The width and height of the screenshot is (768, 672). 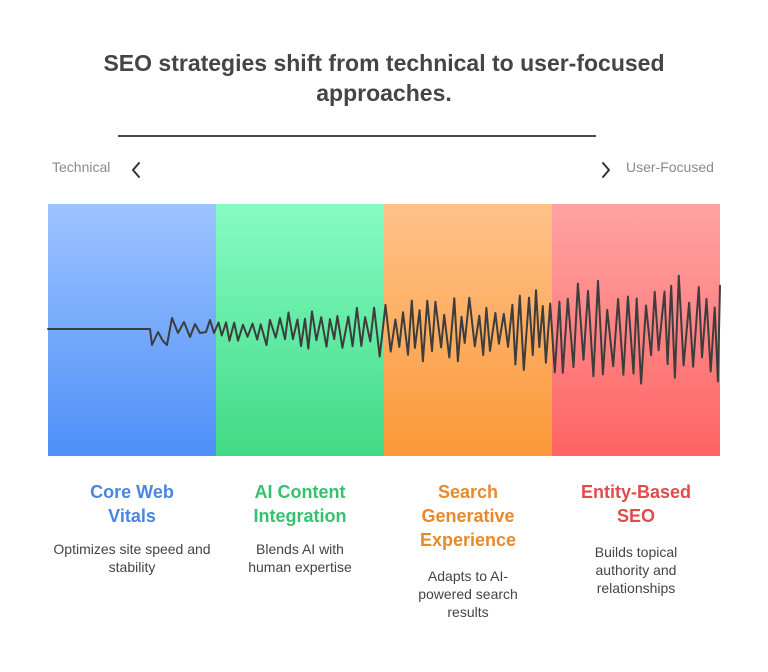 What do you see at coordinates (670, 167) in the screenshot?
I see `axis-right-label: User-Focused` at bounding box center [670, 167].